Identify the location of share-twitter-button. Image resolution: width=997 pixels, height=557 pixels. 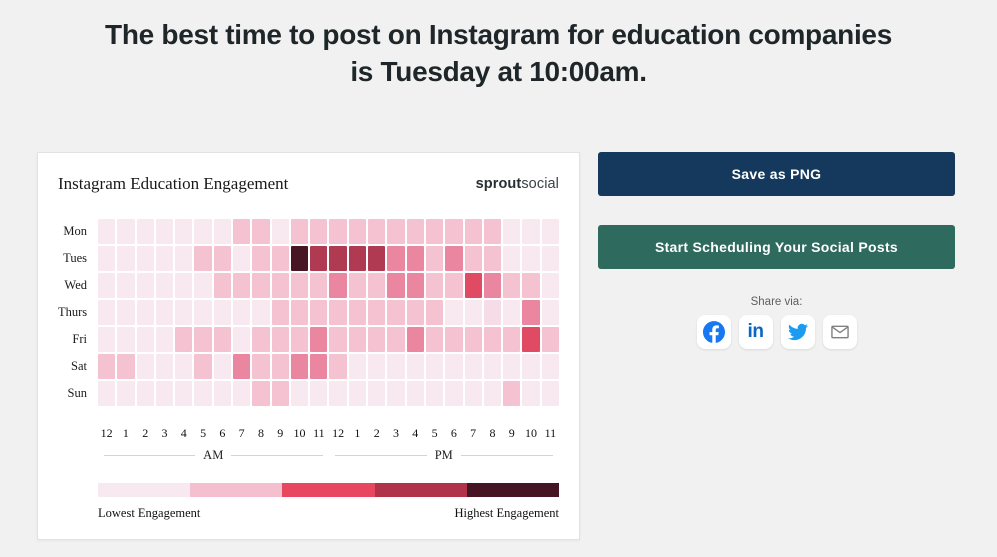
(797, 332).